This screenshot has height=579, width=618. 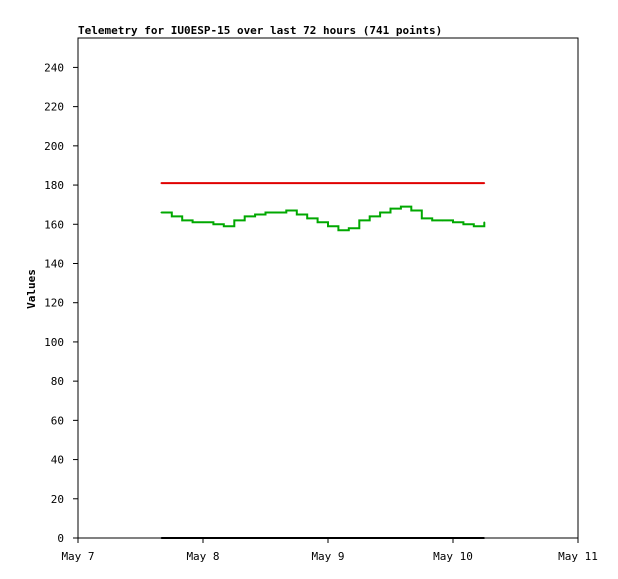 I want to click on y-tick-label: 20, so click(x=57, y=499).